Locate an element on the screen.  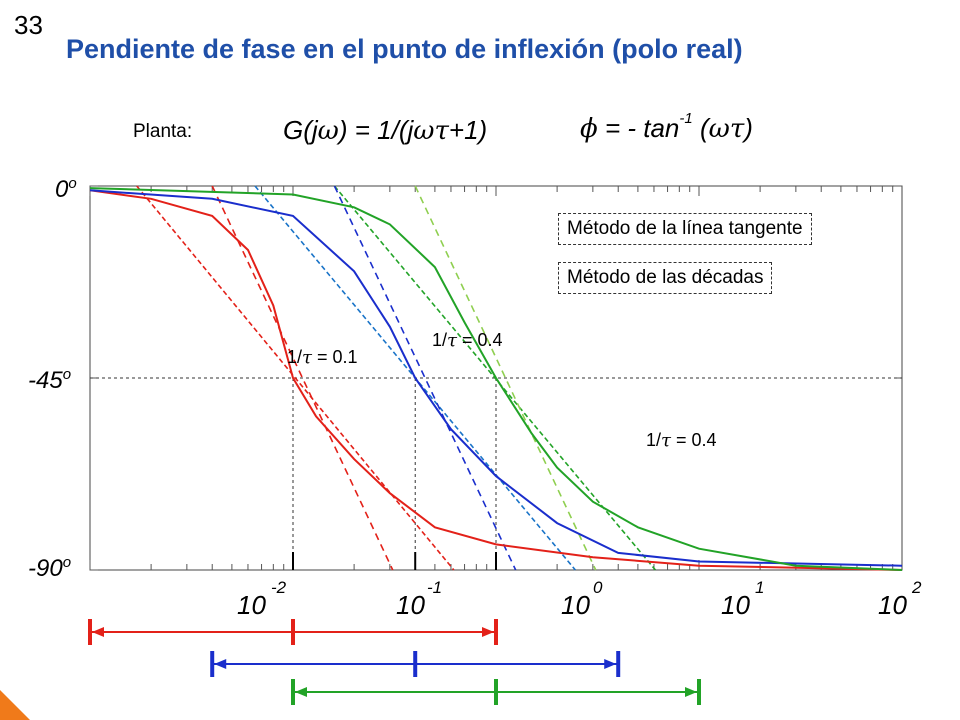
annotation-green-corner: 1/τ = 0.4 is located at coordinates (681, 440).